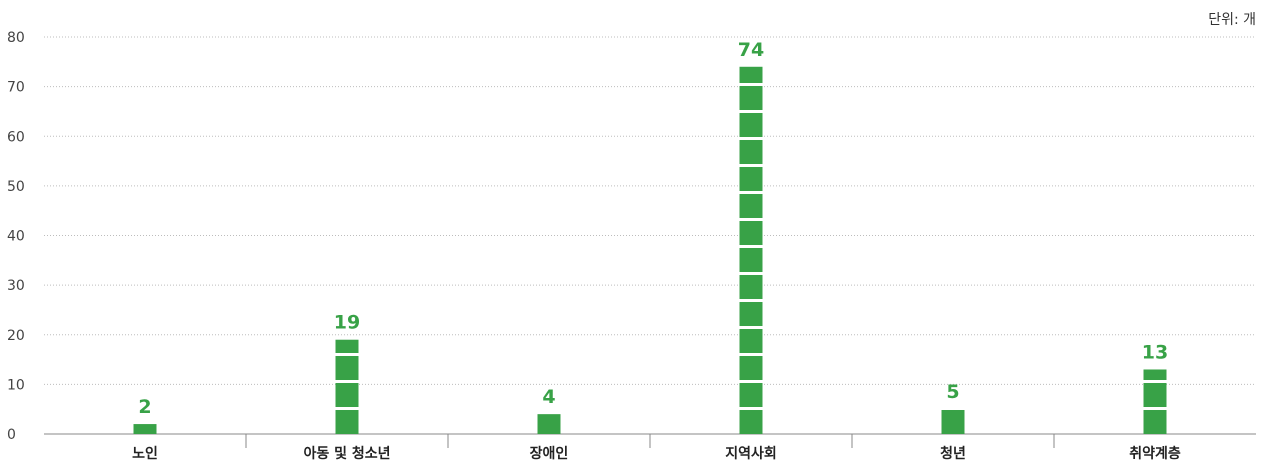  I want to click on y-tick-label: 10, so click(16, 385).